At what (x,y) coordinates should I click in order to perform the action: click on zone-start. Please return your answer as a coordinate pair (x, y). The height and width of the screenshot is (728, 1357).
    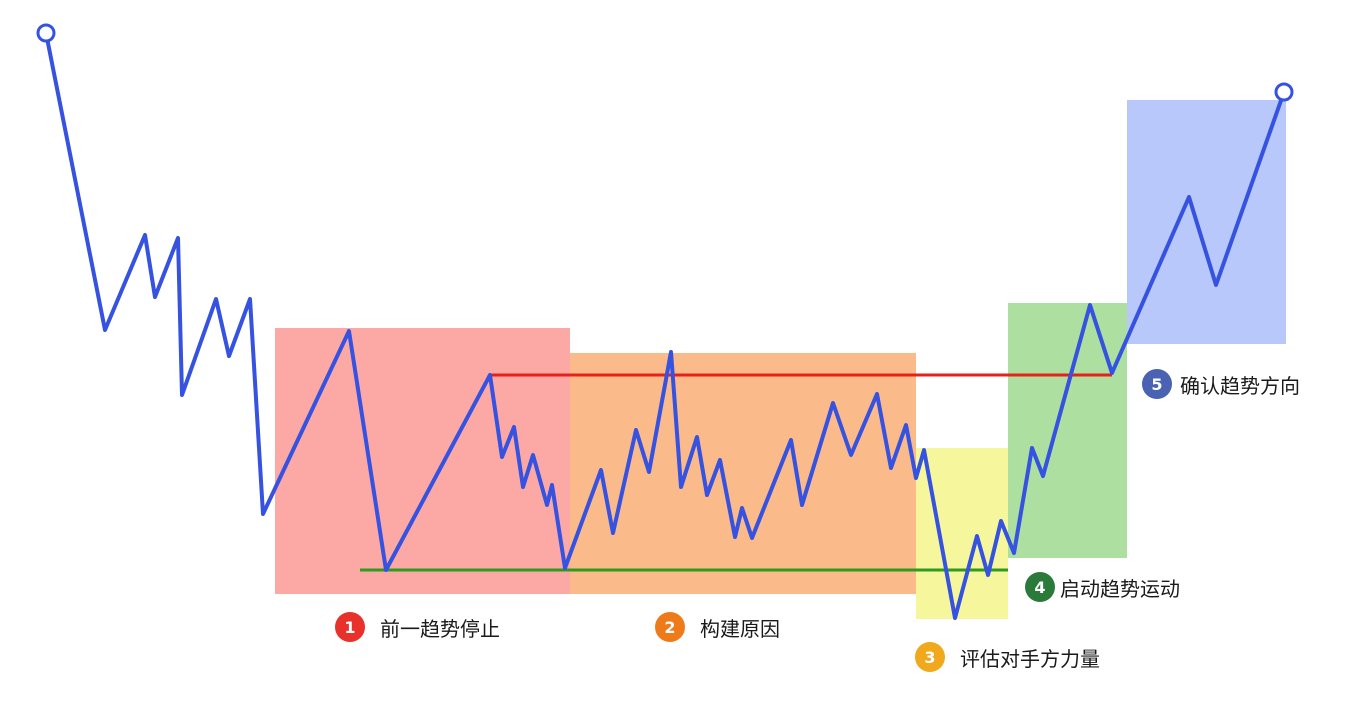
    Looking at the image, I should click on (1067, 430).